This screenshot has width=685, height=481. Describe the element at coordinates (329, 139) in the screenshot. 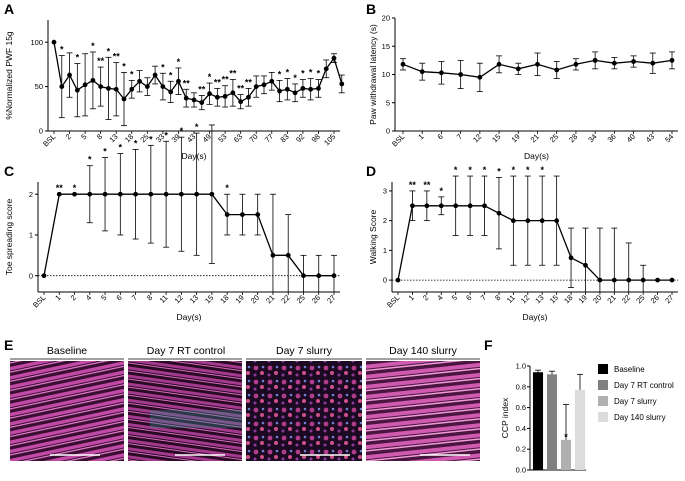

I see `x-tick-label: 105` at that location.